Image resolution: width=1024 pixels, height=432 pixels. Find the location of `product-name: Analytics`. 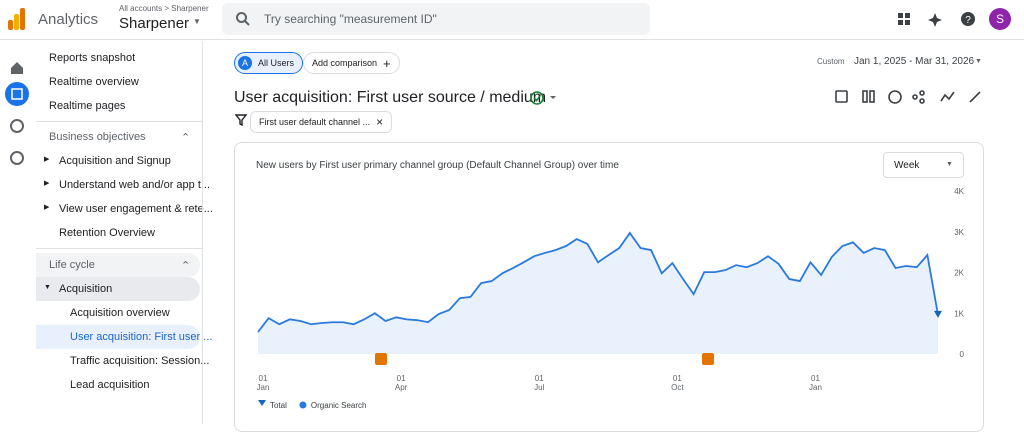

product-name: Analytics is located at coordinates (68, 19).